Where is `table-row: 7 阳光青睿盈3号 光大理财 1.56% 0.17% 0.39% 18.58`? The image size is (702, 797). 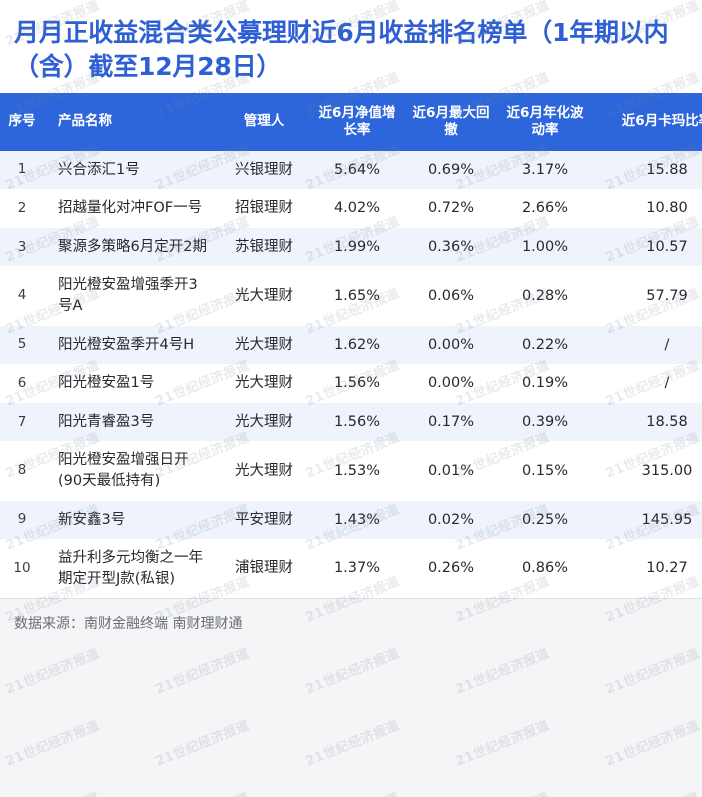 table-row: 7 阳光青睿盈3号 光大理财 1.56% 0.17% 0.39% 18.58 is located at coordinates (351, 422).